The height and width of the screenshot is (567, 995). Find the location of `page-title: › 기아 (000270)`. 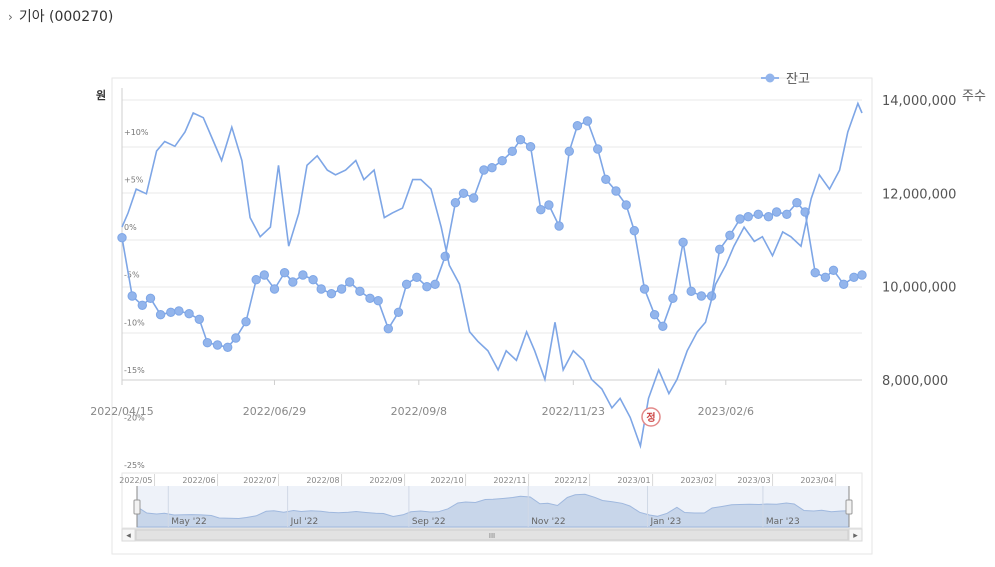

page-title: › 기아 (000270) is located at coordinates (60, 16).